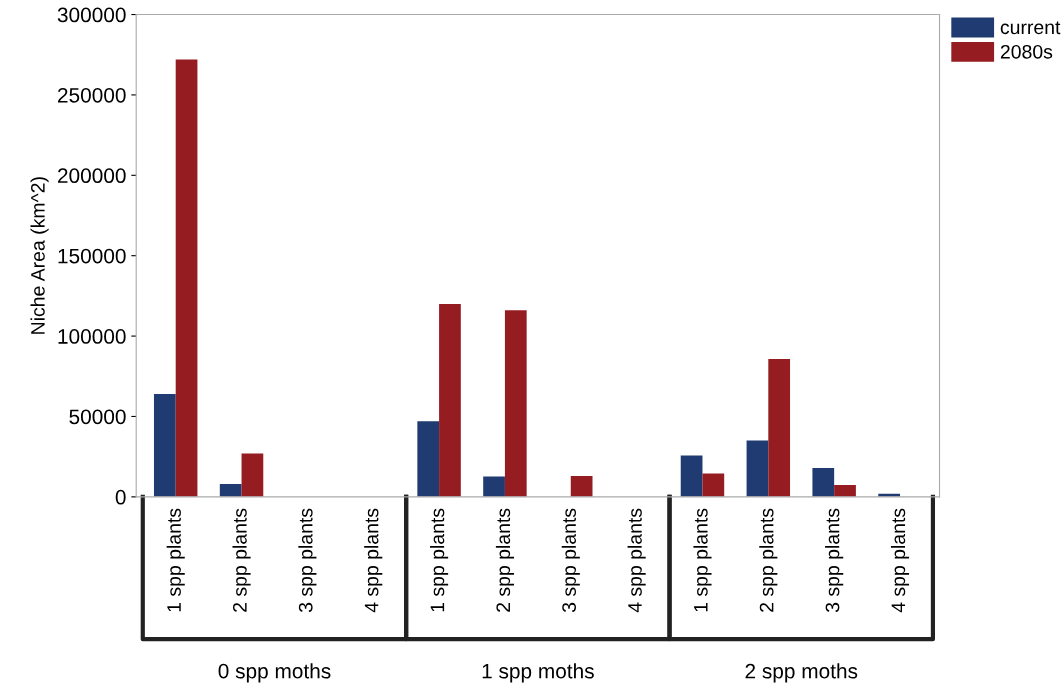 Image resolution: width=1064 pixels, height=692 pixels. What do you see at coordinates (538, 673) in the screenshot?
I see `text: 1 spp moths` at bounding box center [538, 673].